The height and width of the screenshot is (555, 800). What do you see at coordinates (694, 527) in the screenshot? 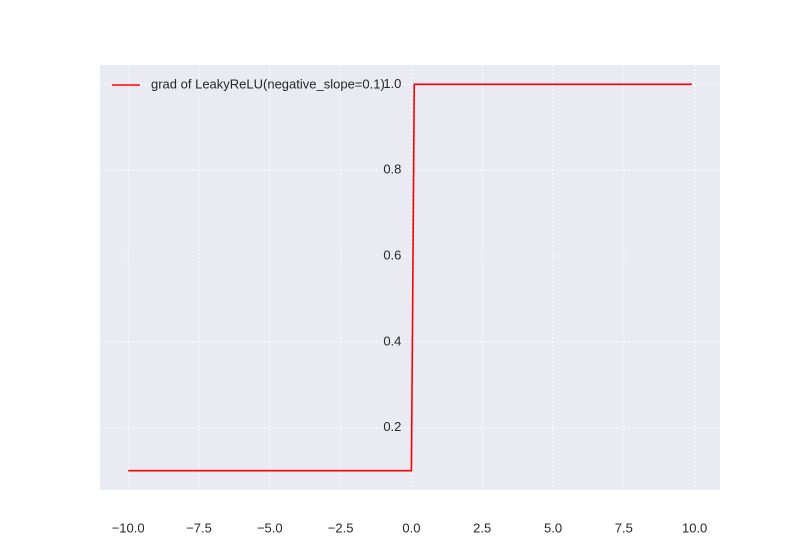
I see `x-tick-label: 10.0` at bounding box center [694, 527].